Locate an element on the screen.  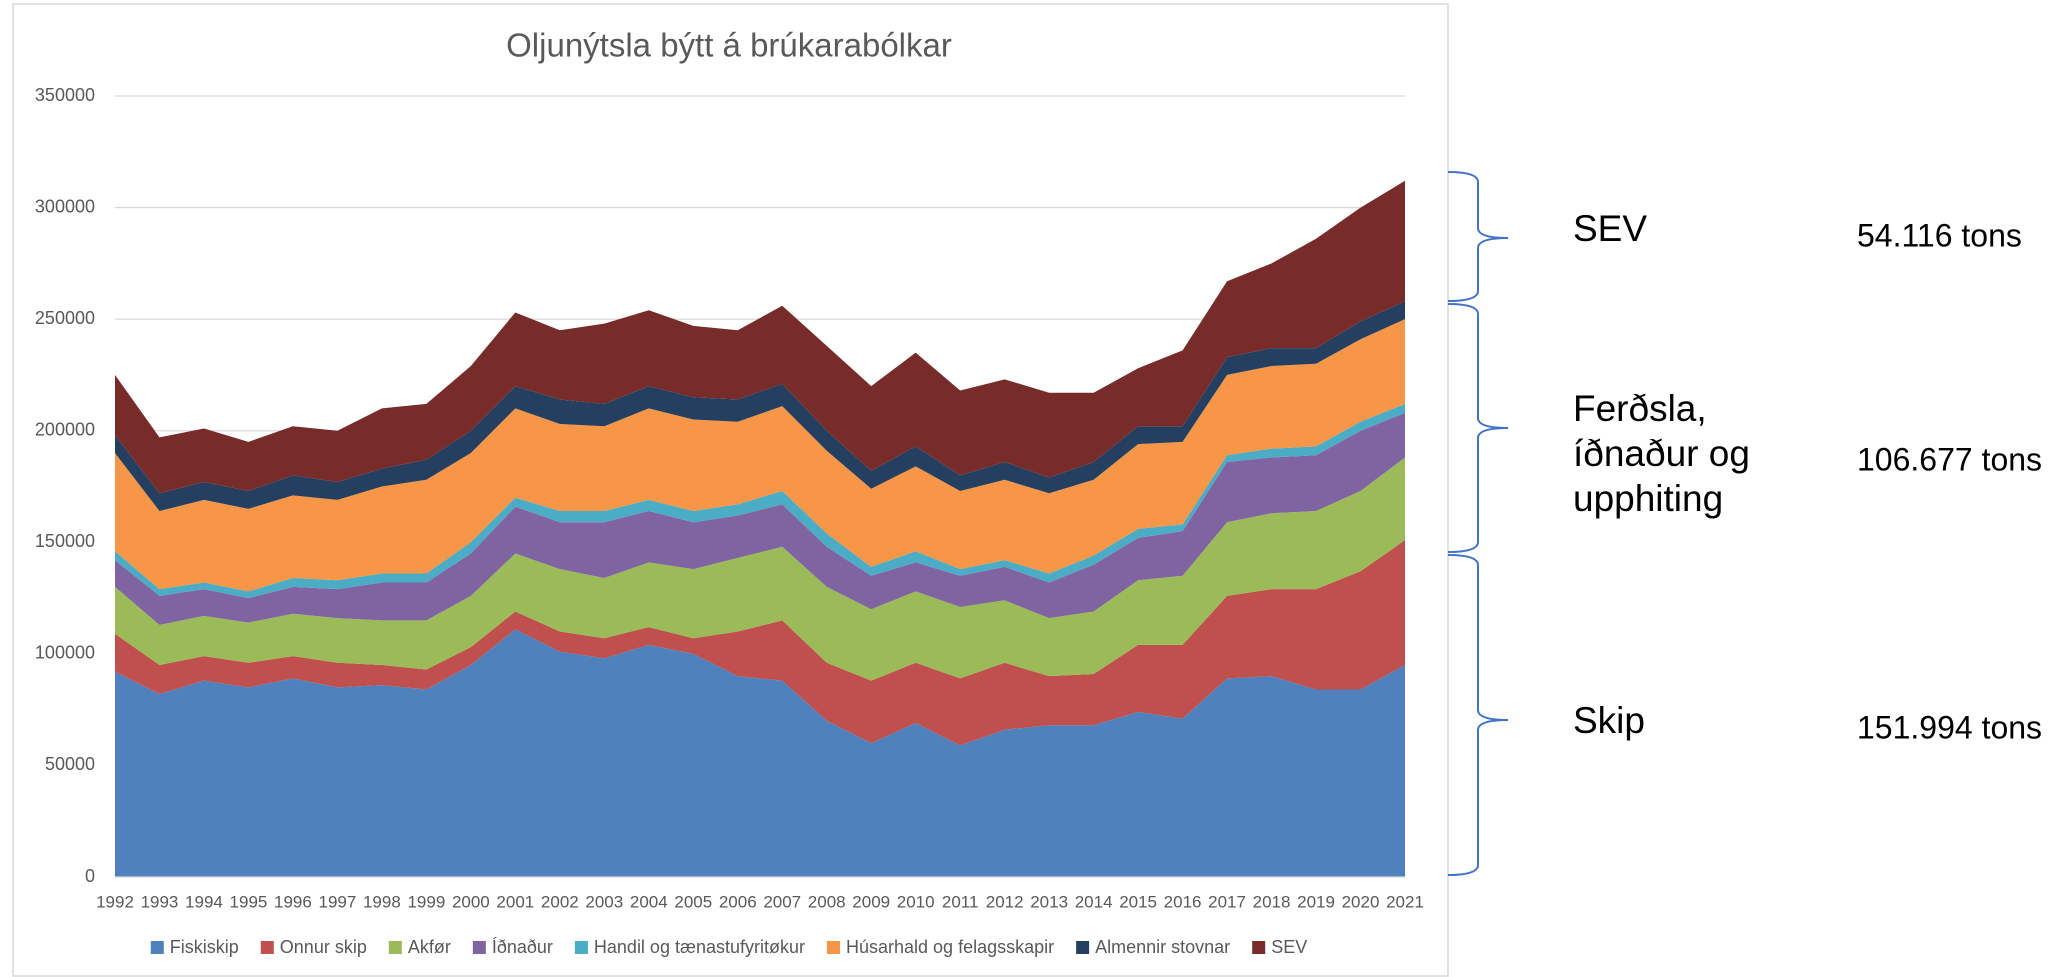
y-tick-label: 50000 is located at coordinates (70, 764).